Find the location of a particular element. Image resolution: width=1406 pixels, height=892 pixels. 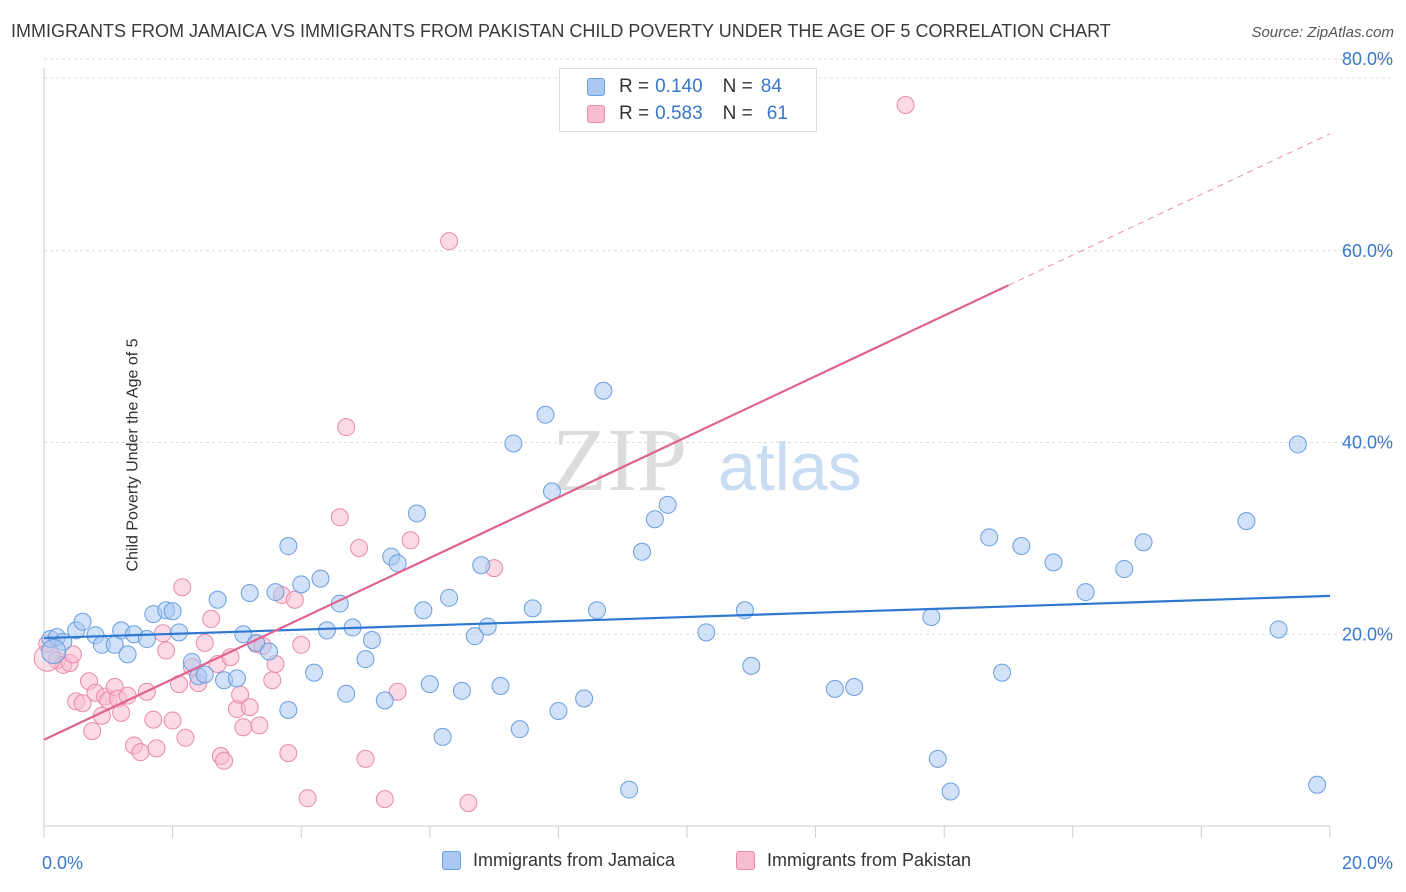

pakistan-swatch is located at coordinates (596, 114).